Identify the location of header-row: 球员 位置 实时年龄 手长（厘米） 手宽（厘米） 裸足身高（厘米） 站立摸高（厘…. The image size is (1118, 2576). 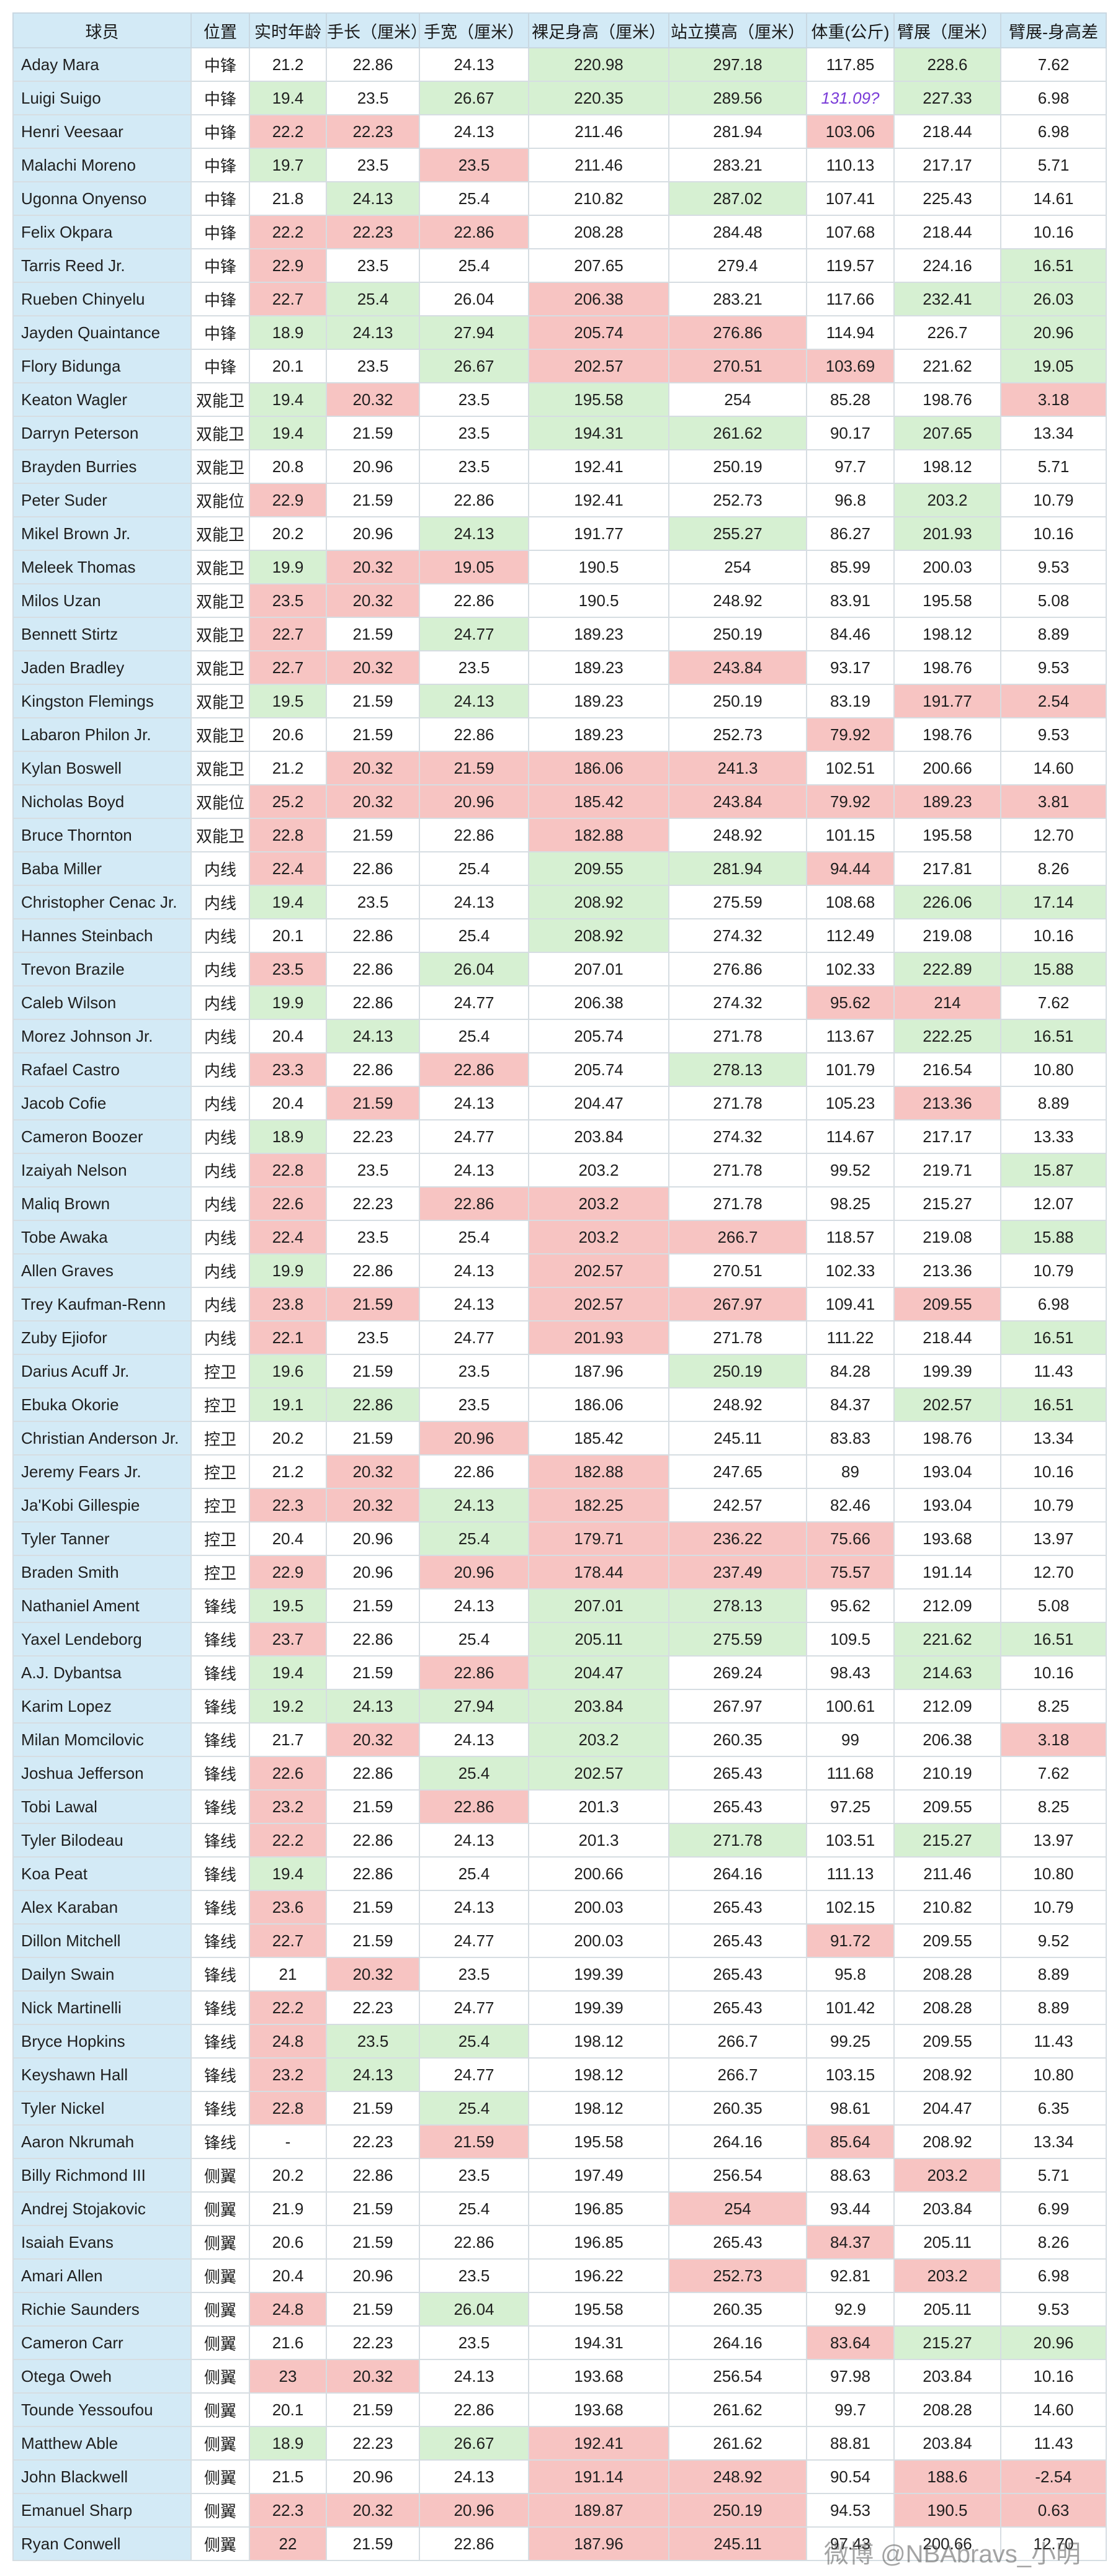
(559, 30).